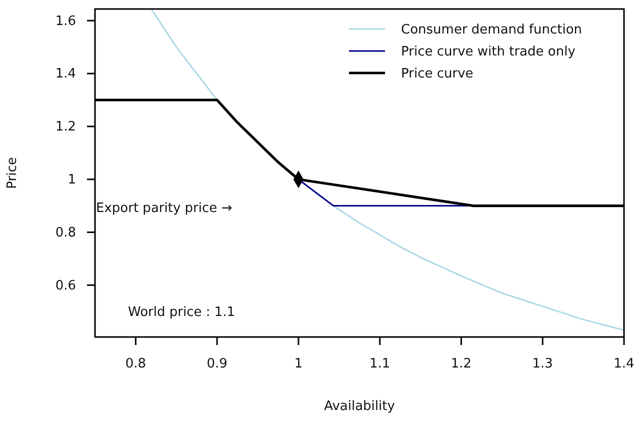  I want to click on legend-label: Price curve, so click(437, 74).